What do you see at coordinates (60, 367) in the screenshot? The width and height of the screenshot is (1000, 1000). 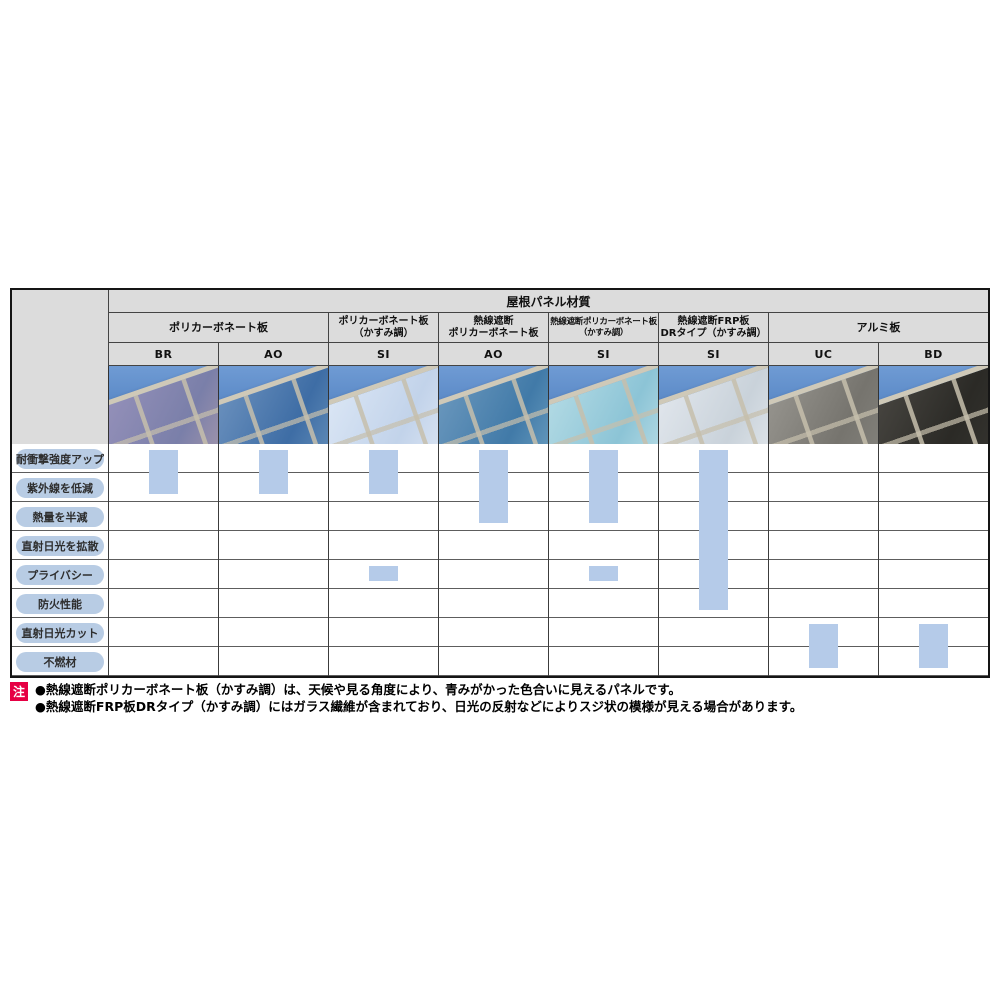 I see `table-corner-cell` at bounding box center [60, 367].